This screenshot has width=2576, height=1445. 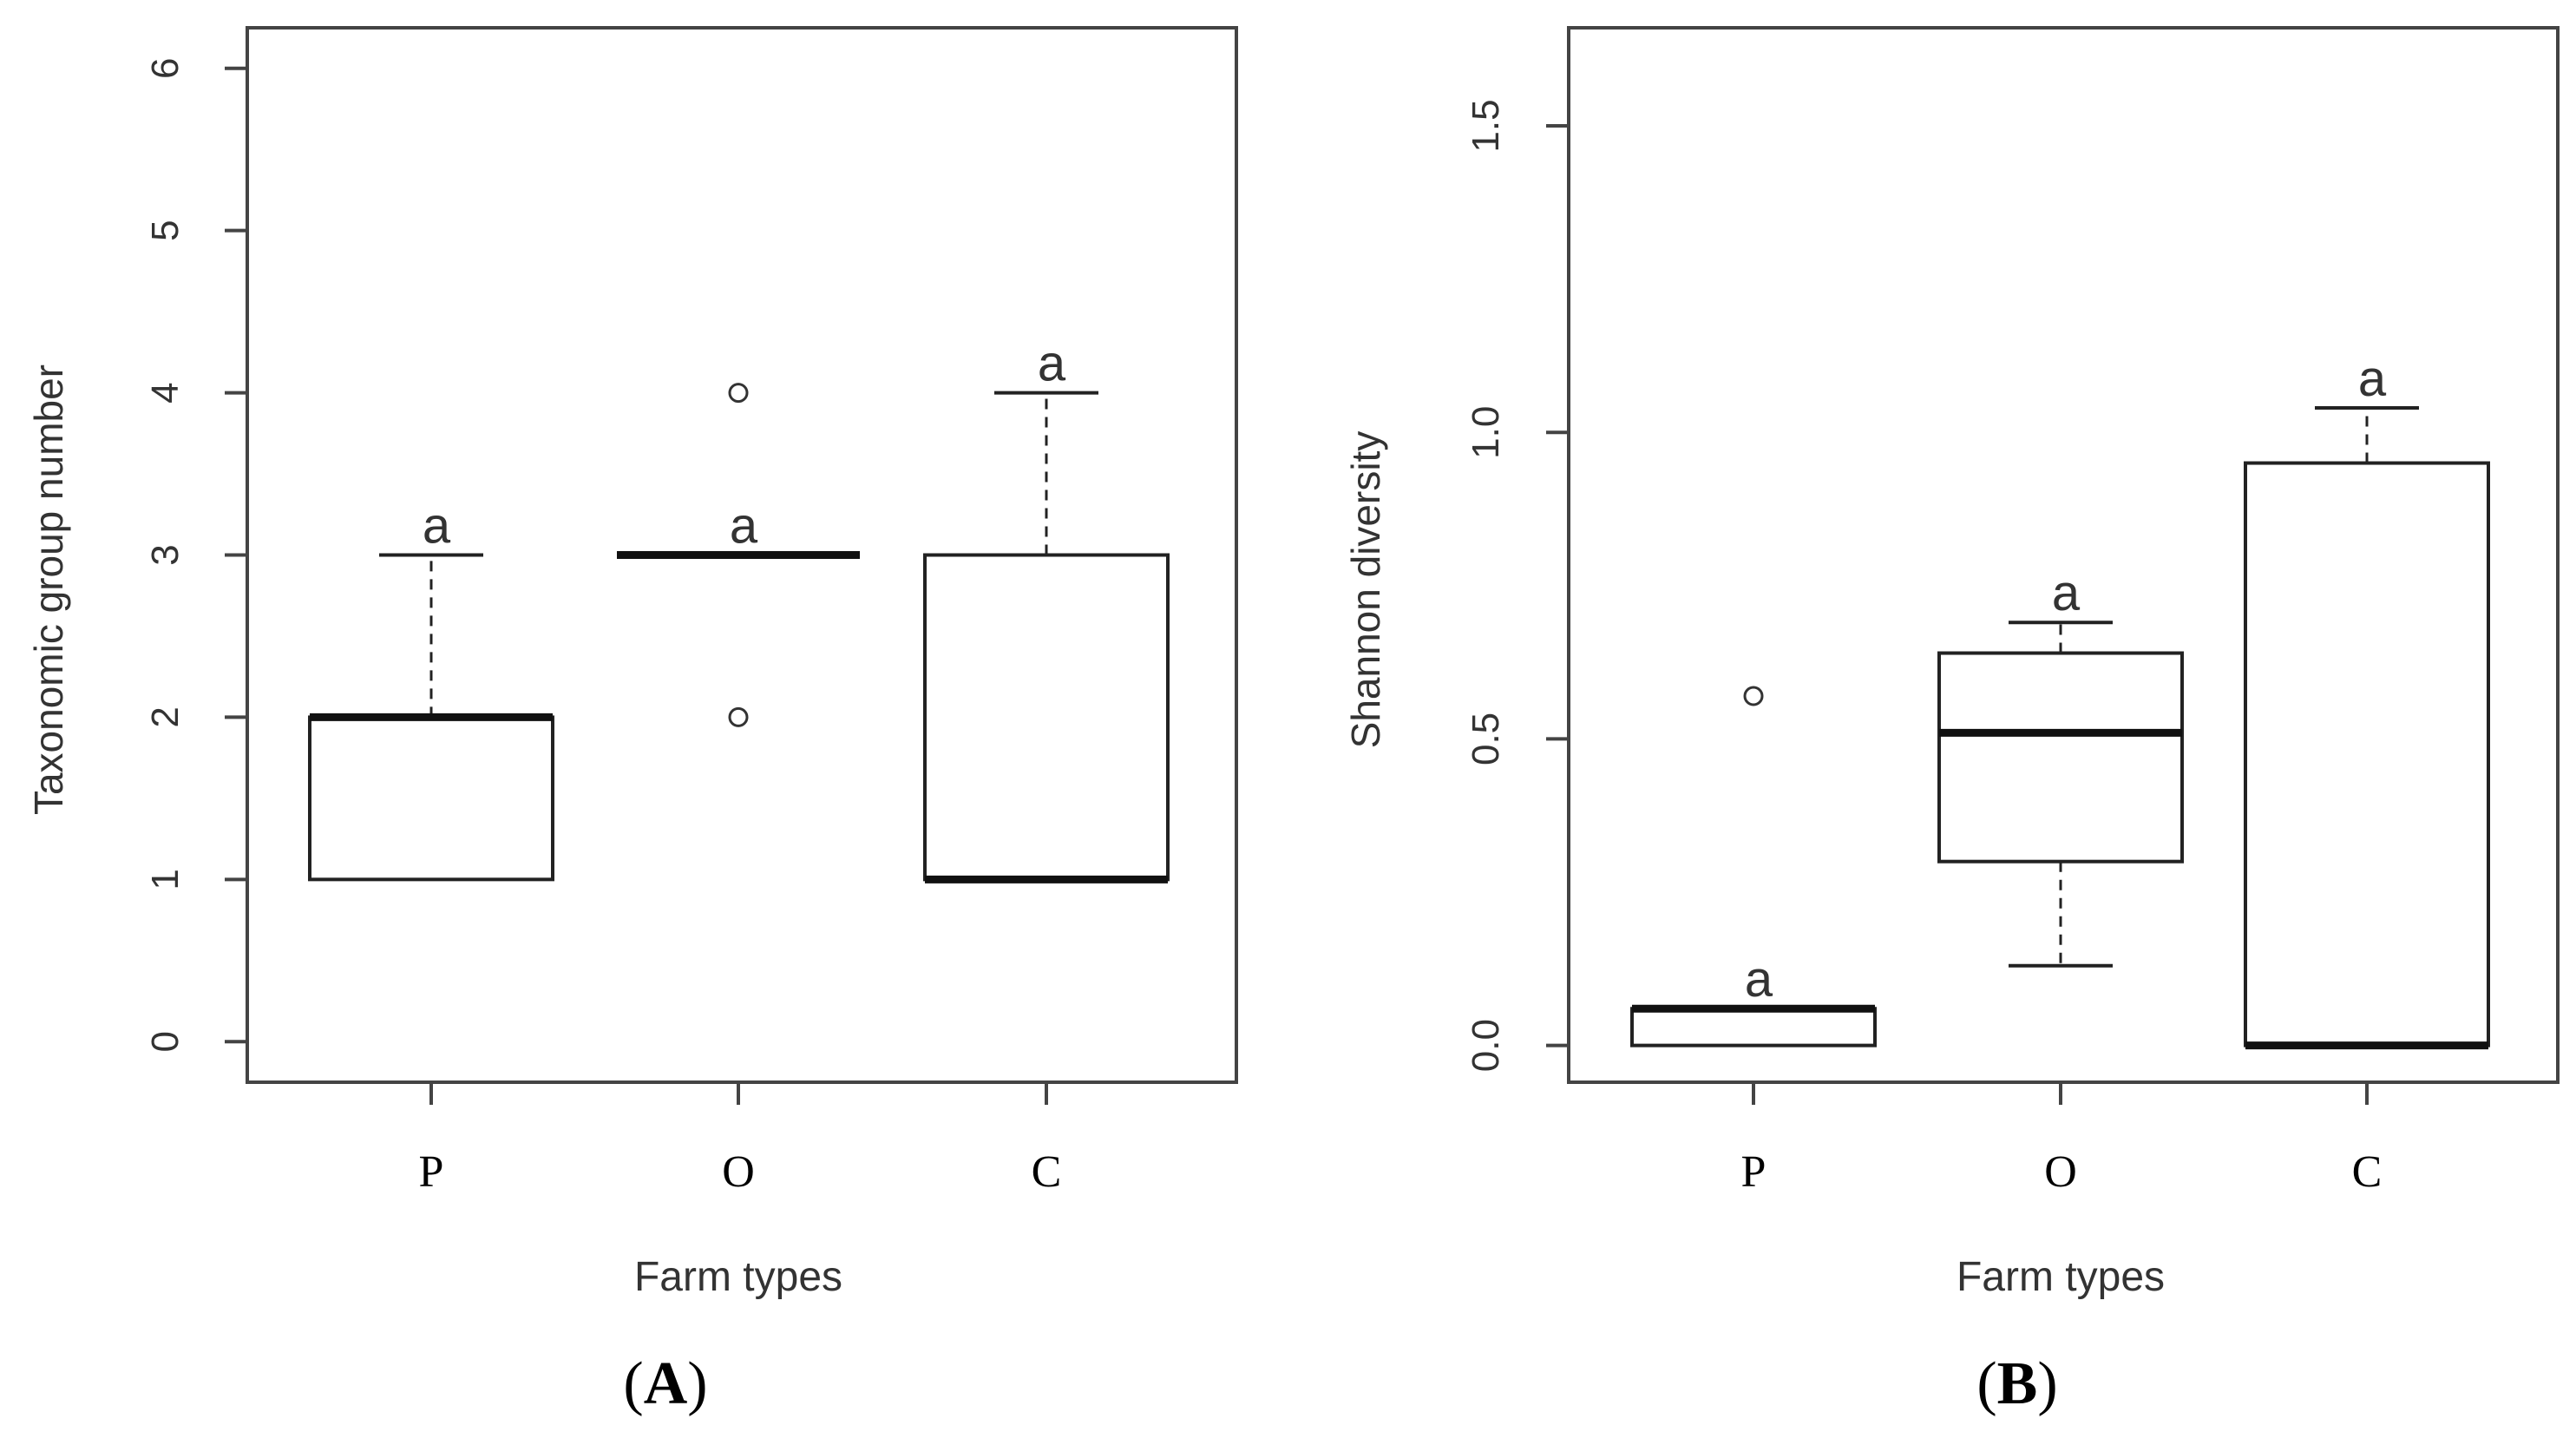 What do you see at coordinates (1486, 739) in the screenshot?
I see `y-tick-label: 0.5` at bounding box center [1486, 739].